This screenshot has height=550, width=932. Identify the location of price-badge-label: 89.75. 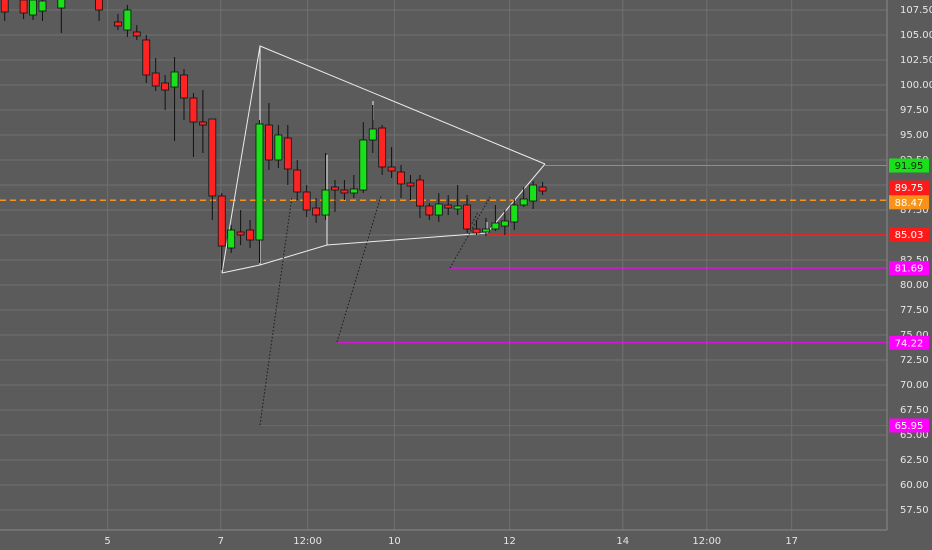
(909, 188).